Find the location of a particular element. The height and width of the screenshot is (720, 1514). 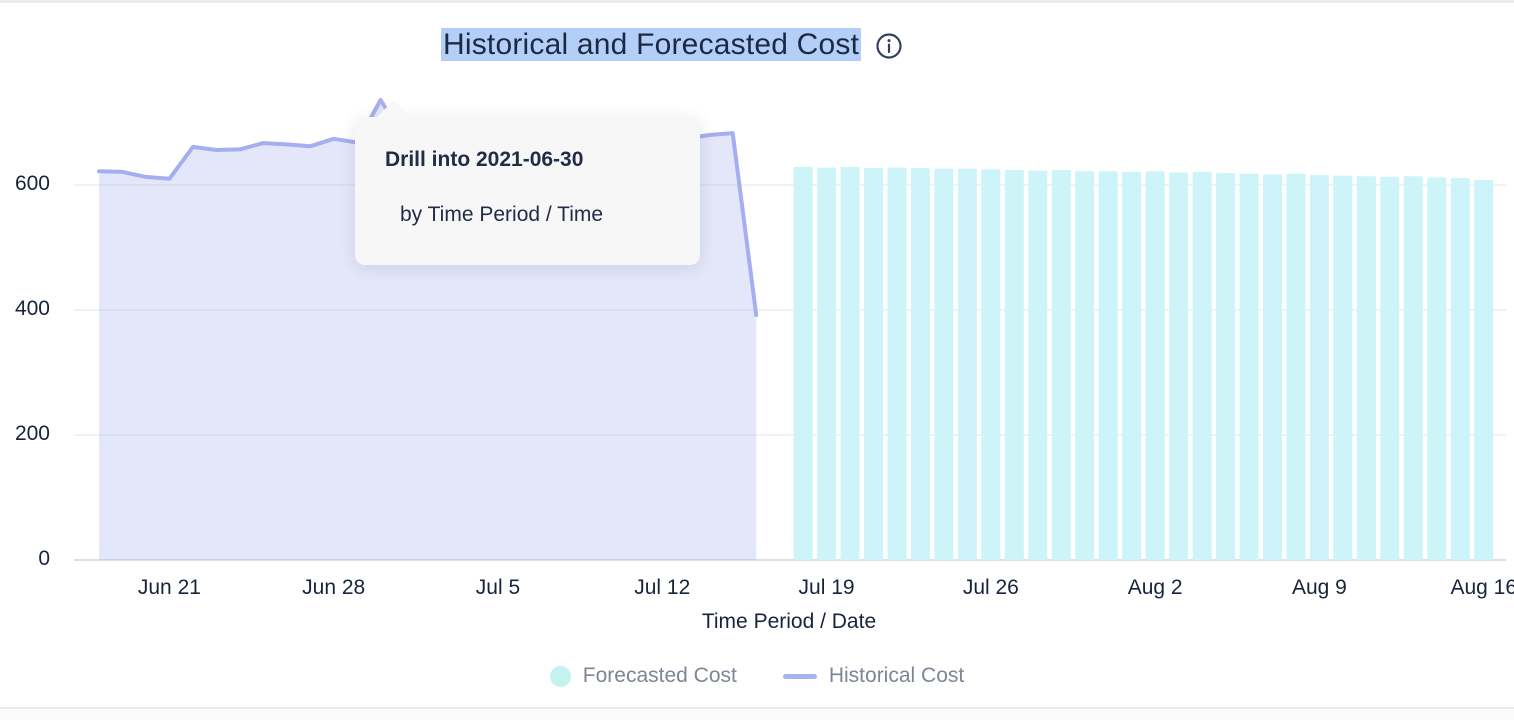

info-icon is located at coordinates (889, 46).